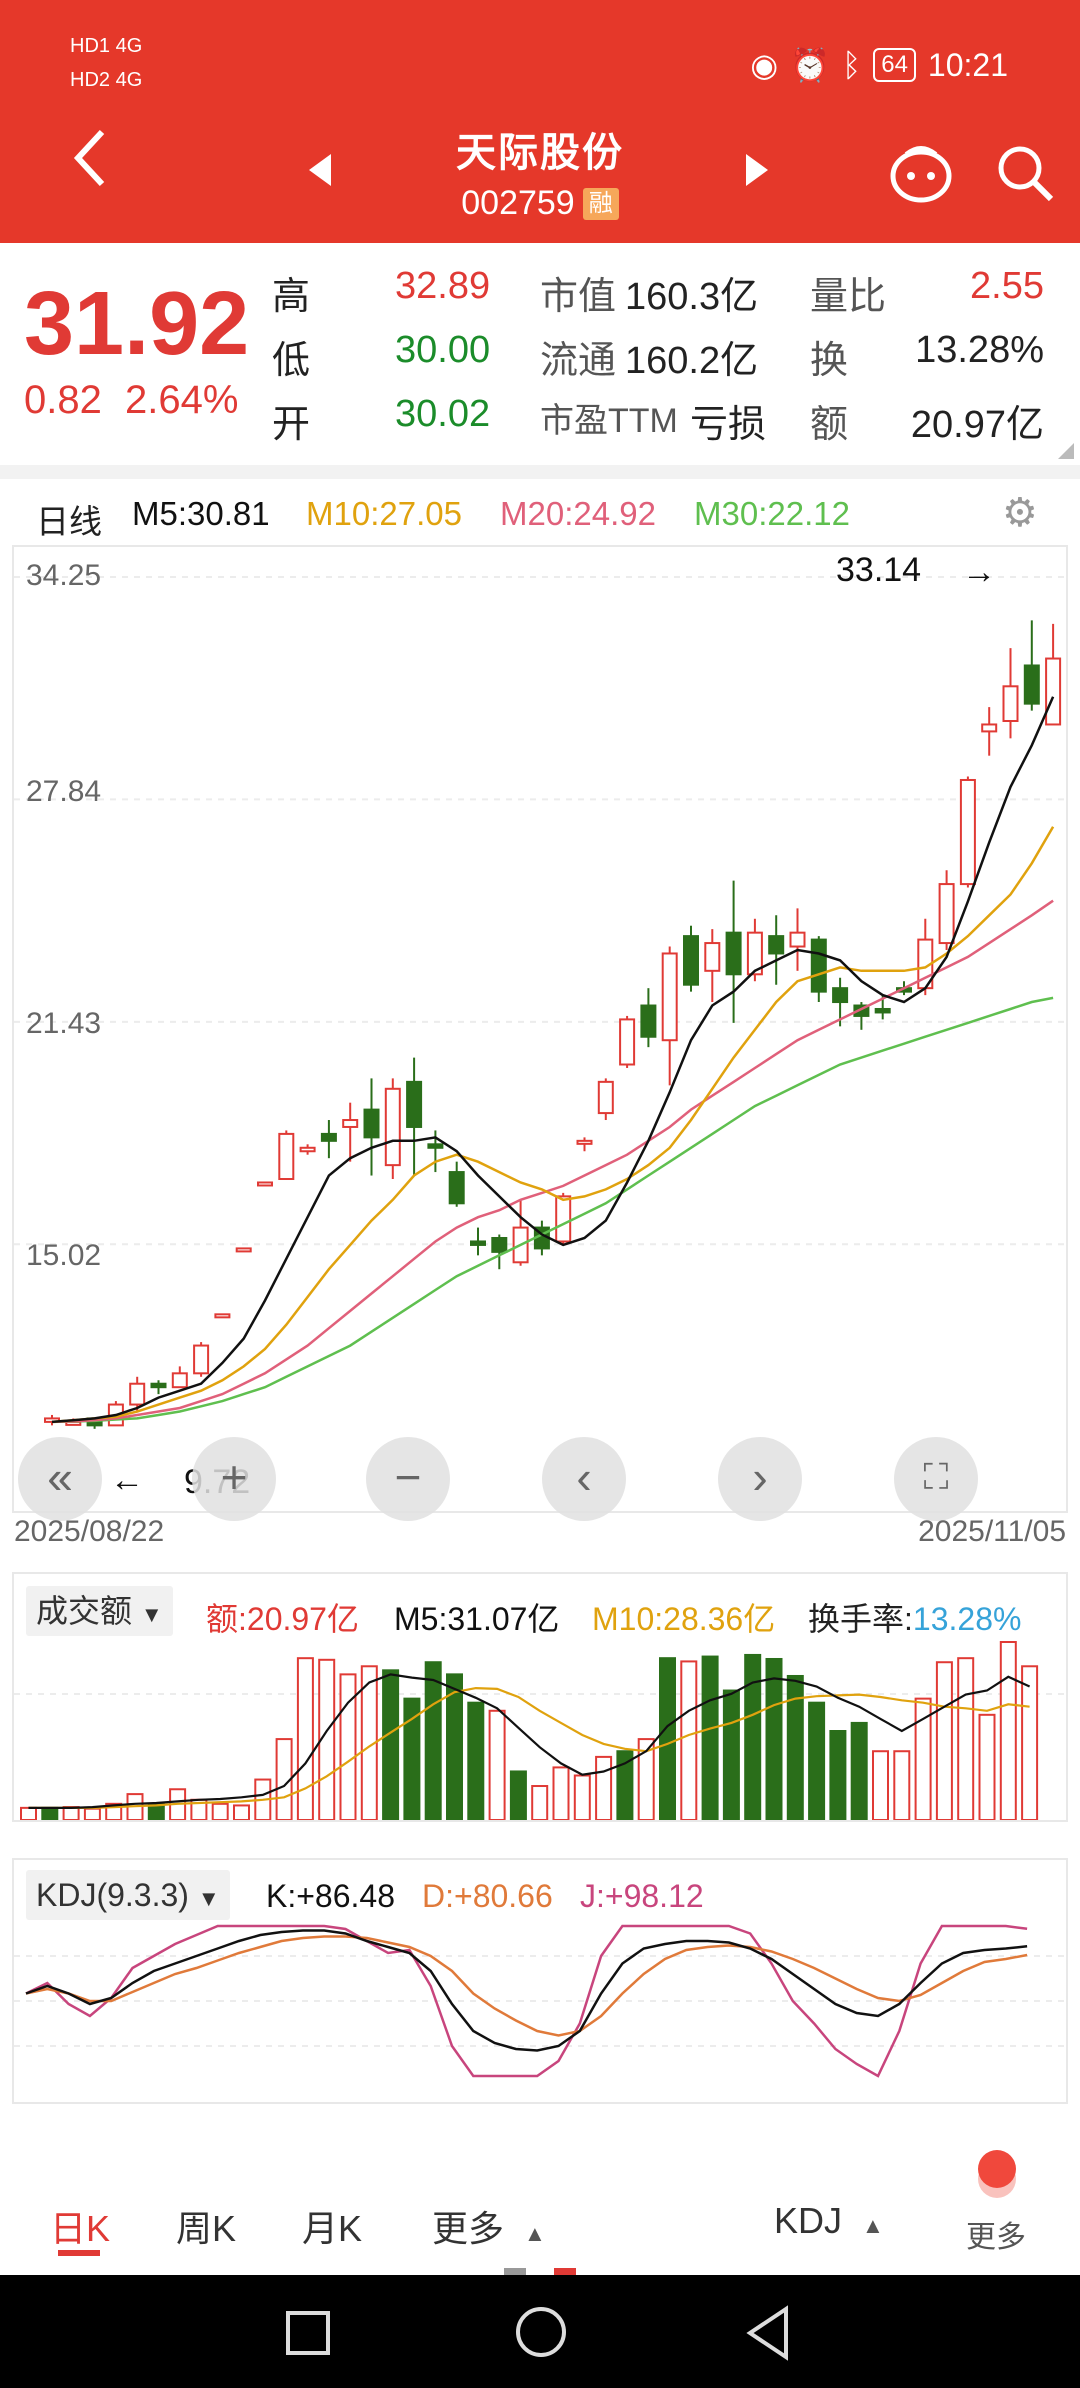 This screenshot has width=1080, height=2388. Describe the element at coordinates (829, 2221) in the screenshot. I see `tab-indicator-kdj: KDJ ▲` at that location.